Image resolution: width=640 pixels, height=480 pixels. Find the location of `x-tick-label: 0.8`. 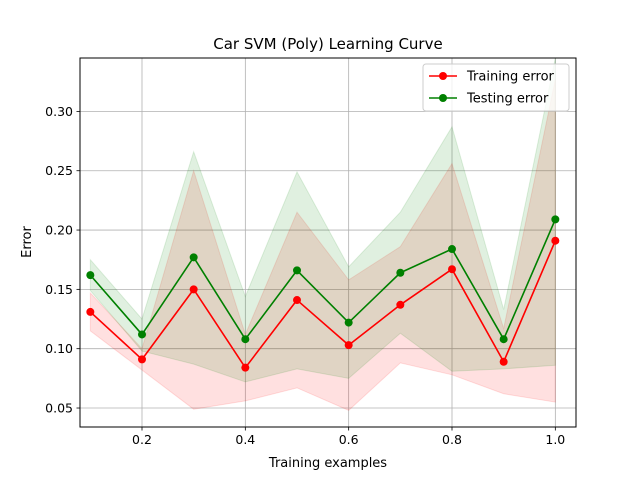

x-tick-label: 0.8 is located at coordinates (452, 439).